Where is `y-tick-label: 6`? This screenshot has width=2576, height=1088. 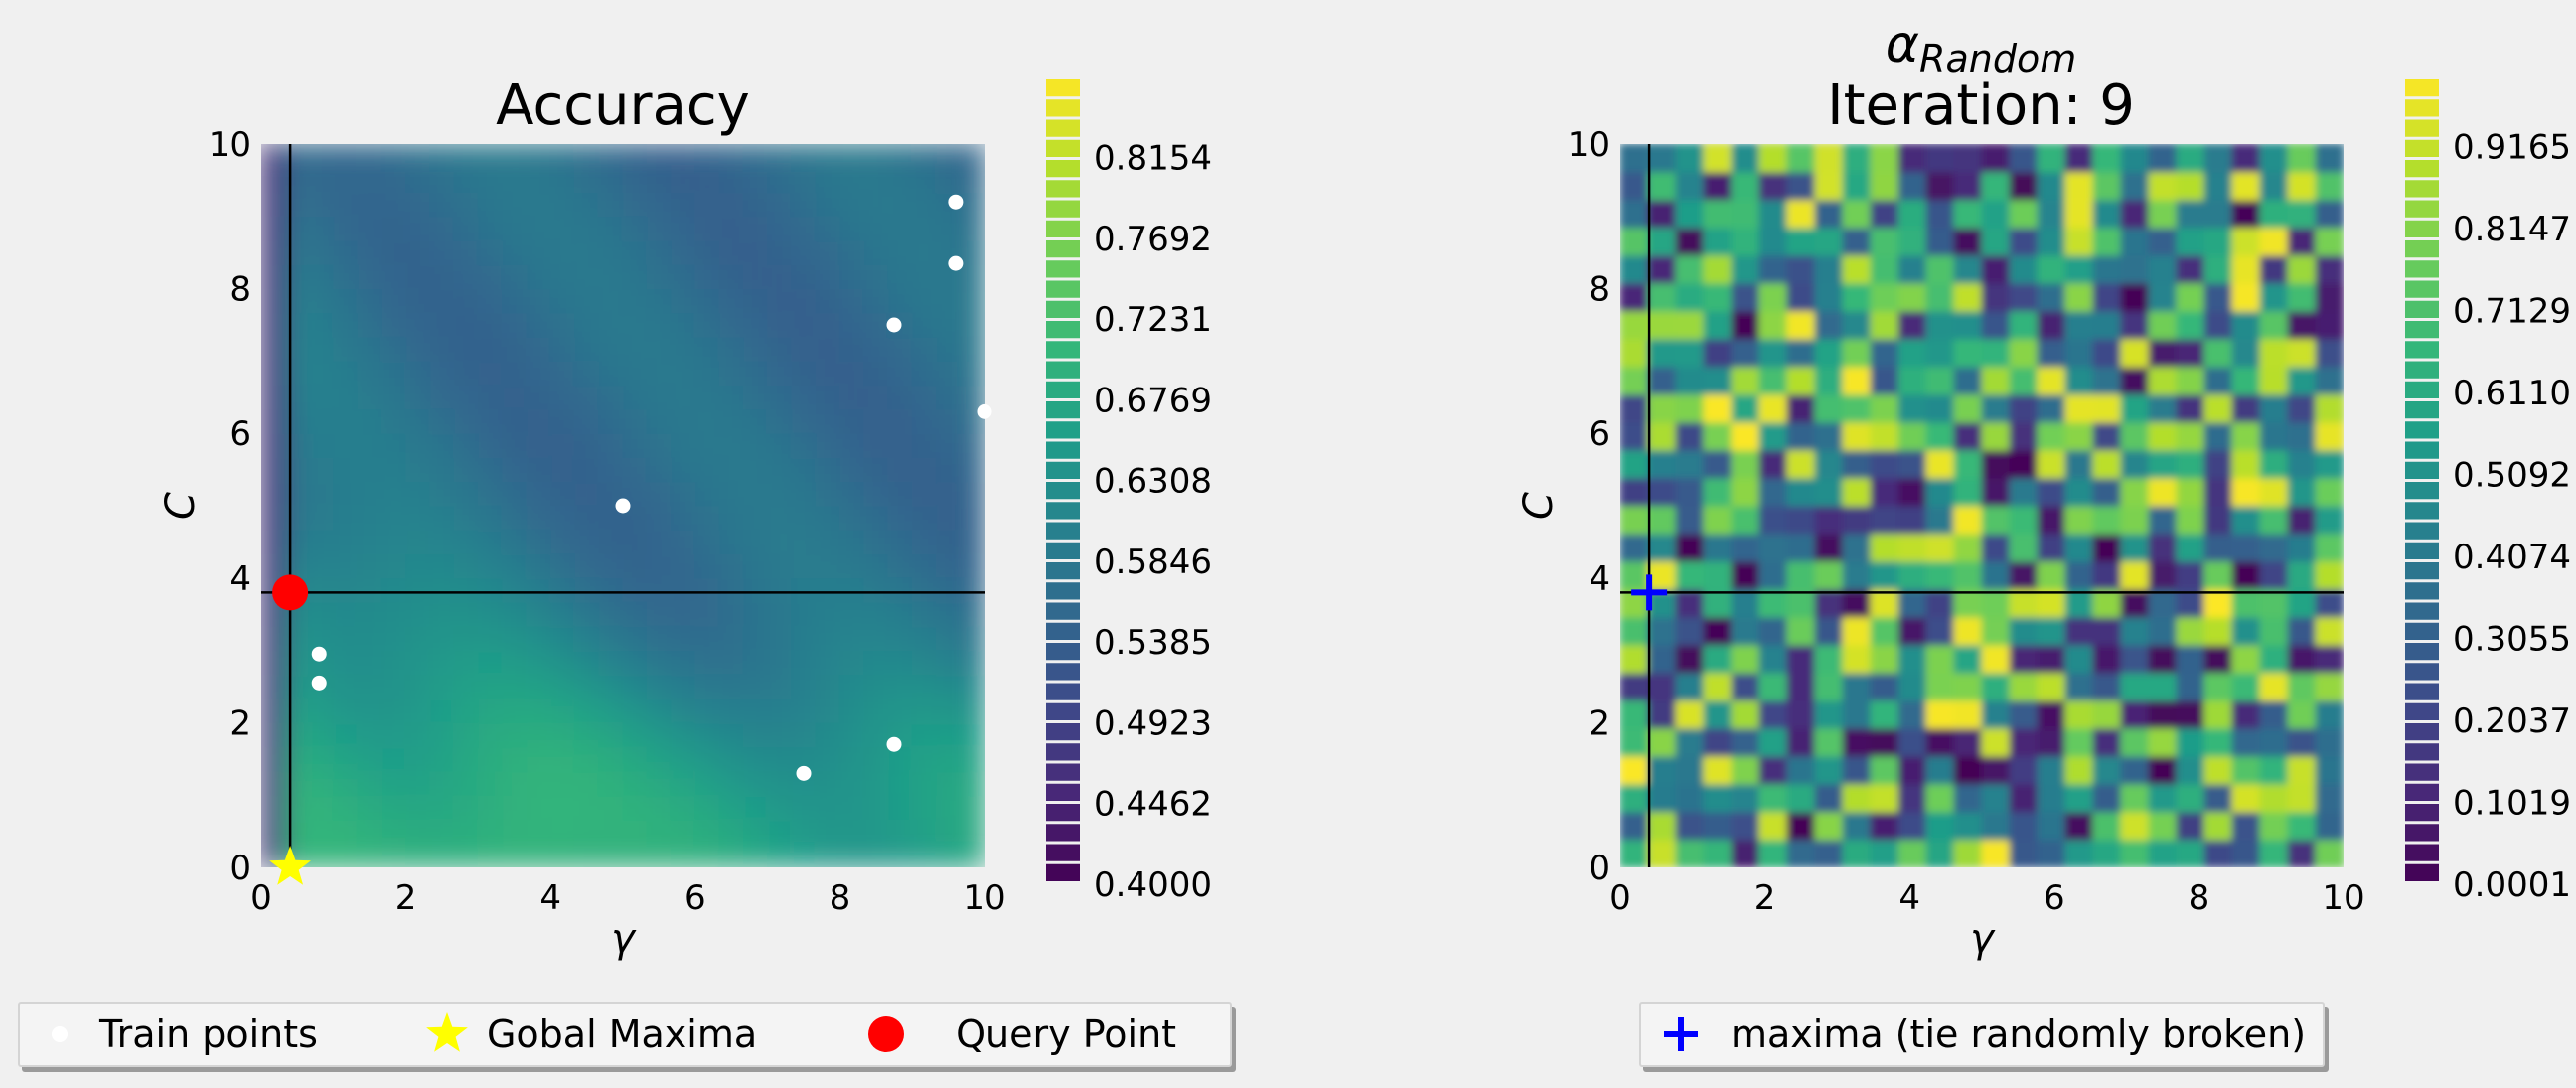
y-tick-label: 6 is located at coordinates (1600, 434).